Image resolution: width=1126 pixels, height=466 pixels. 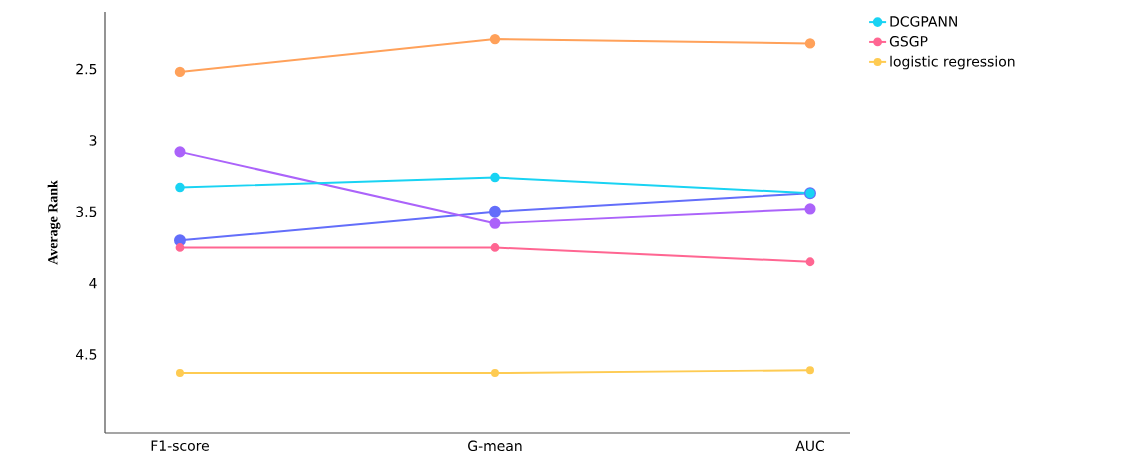 I want to click on y-axis-title: Average Rank, so click(x=54, y=222).